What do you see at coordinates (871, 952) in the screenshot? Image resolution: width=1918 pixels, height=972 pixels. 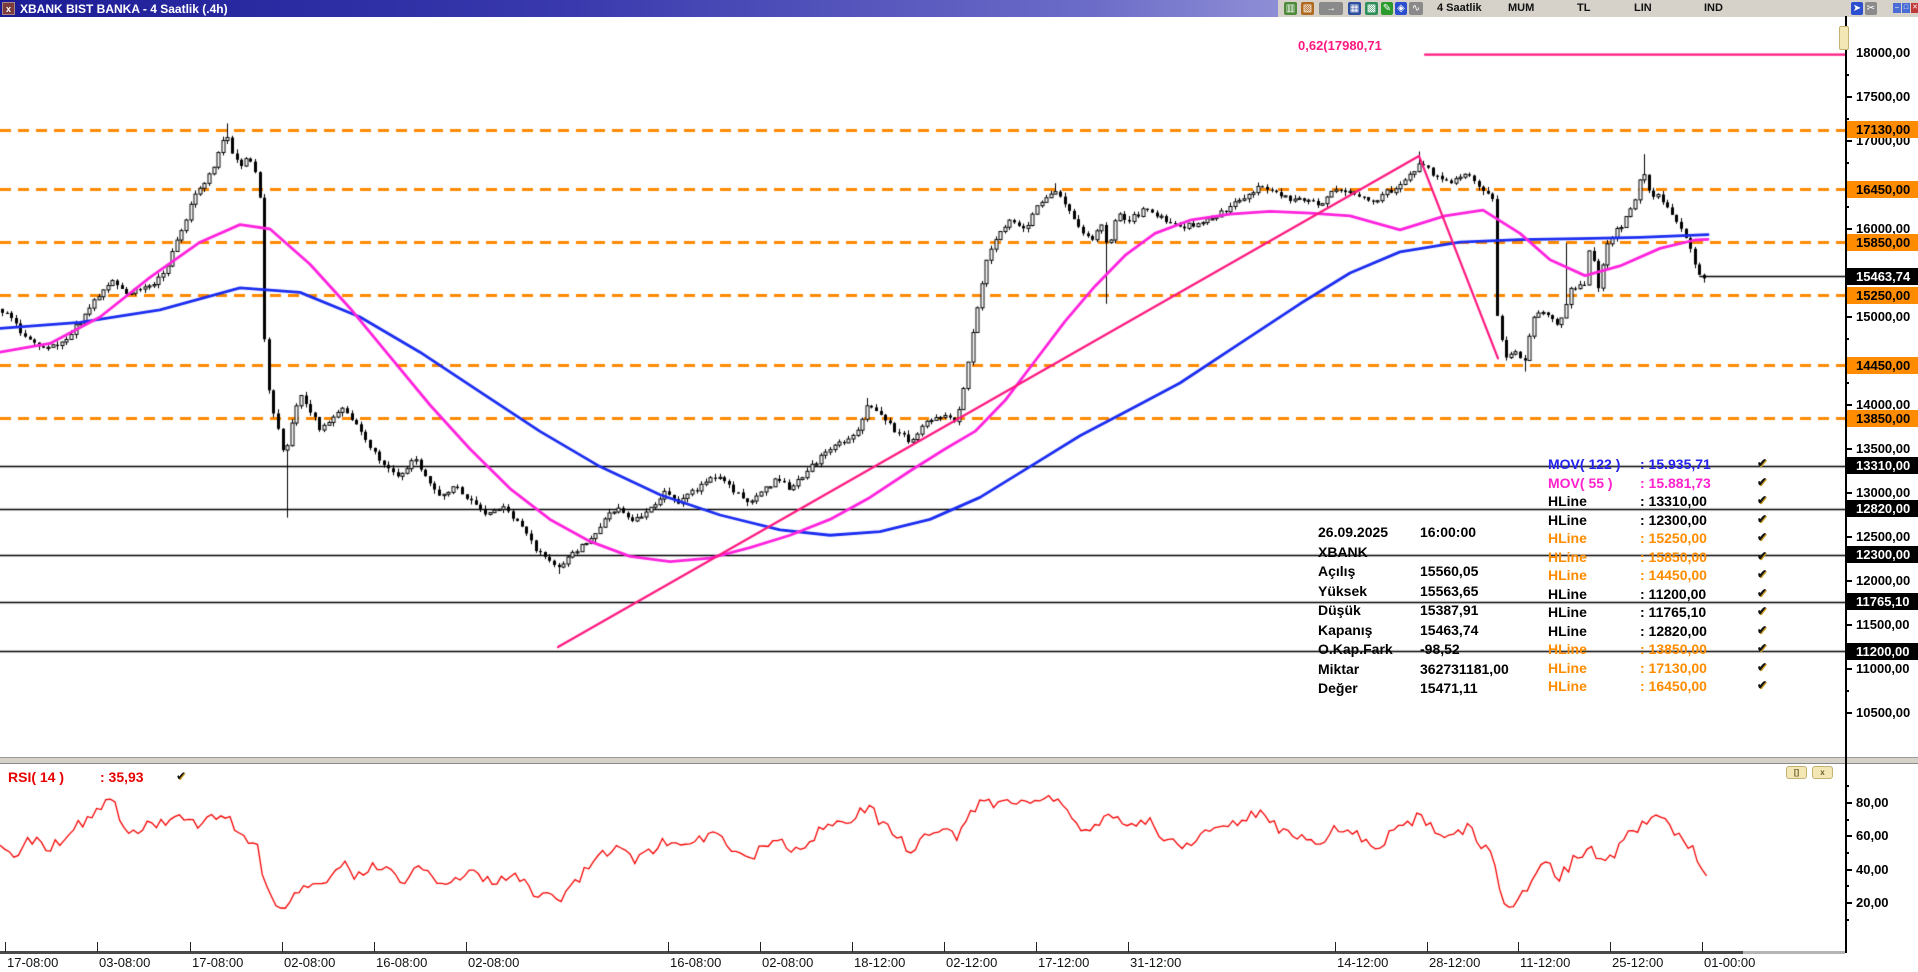 I see `time-scrollbar-thumb` at bounding box center [871, 952].